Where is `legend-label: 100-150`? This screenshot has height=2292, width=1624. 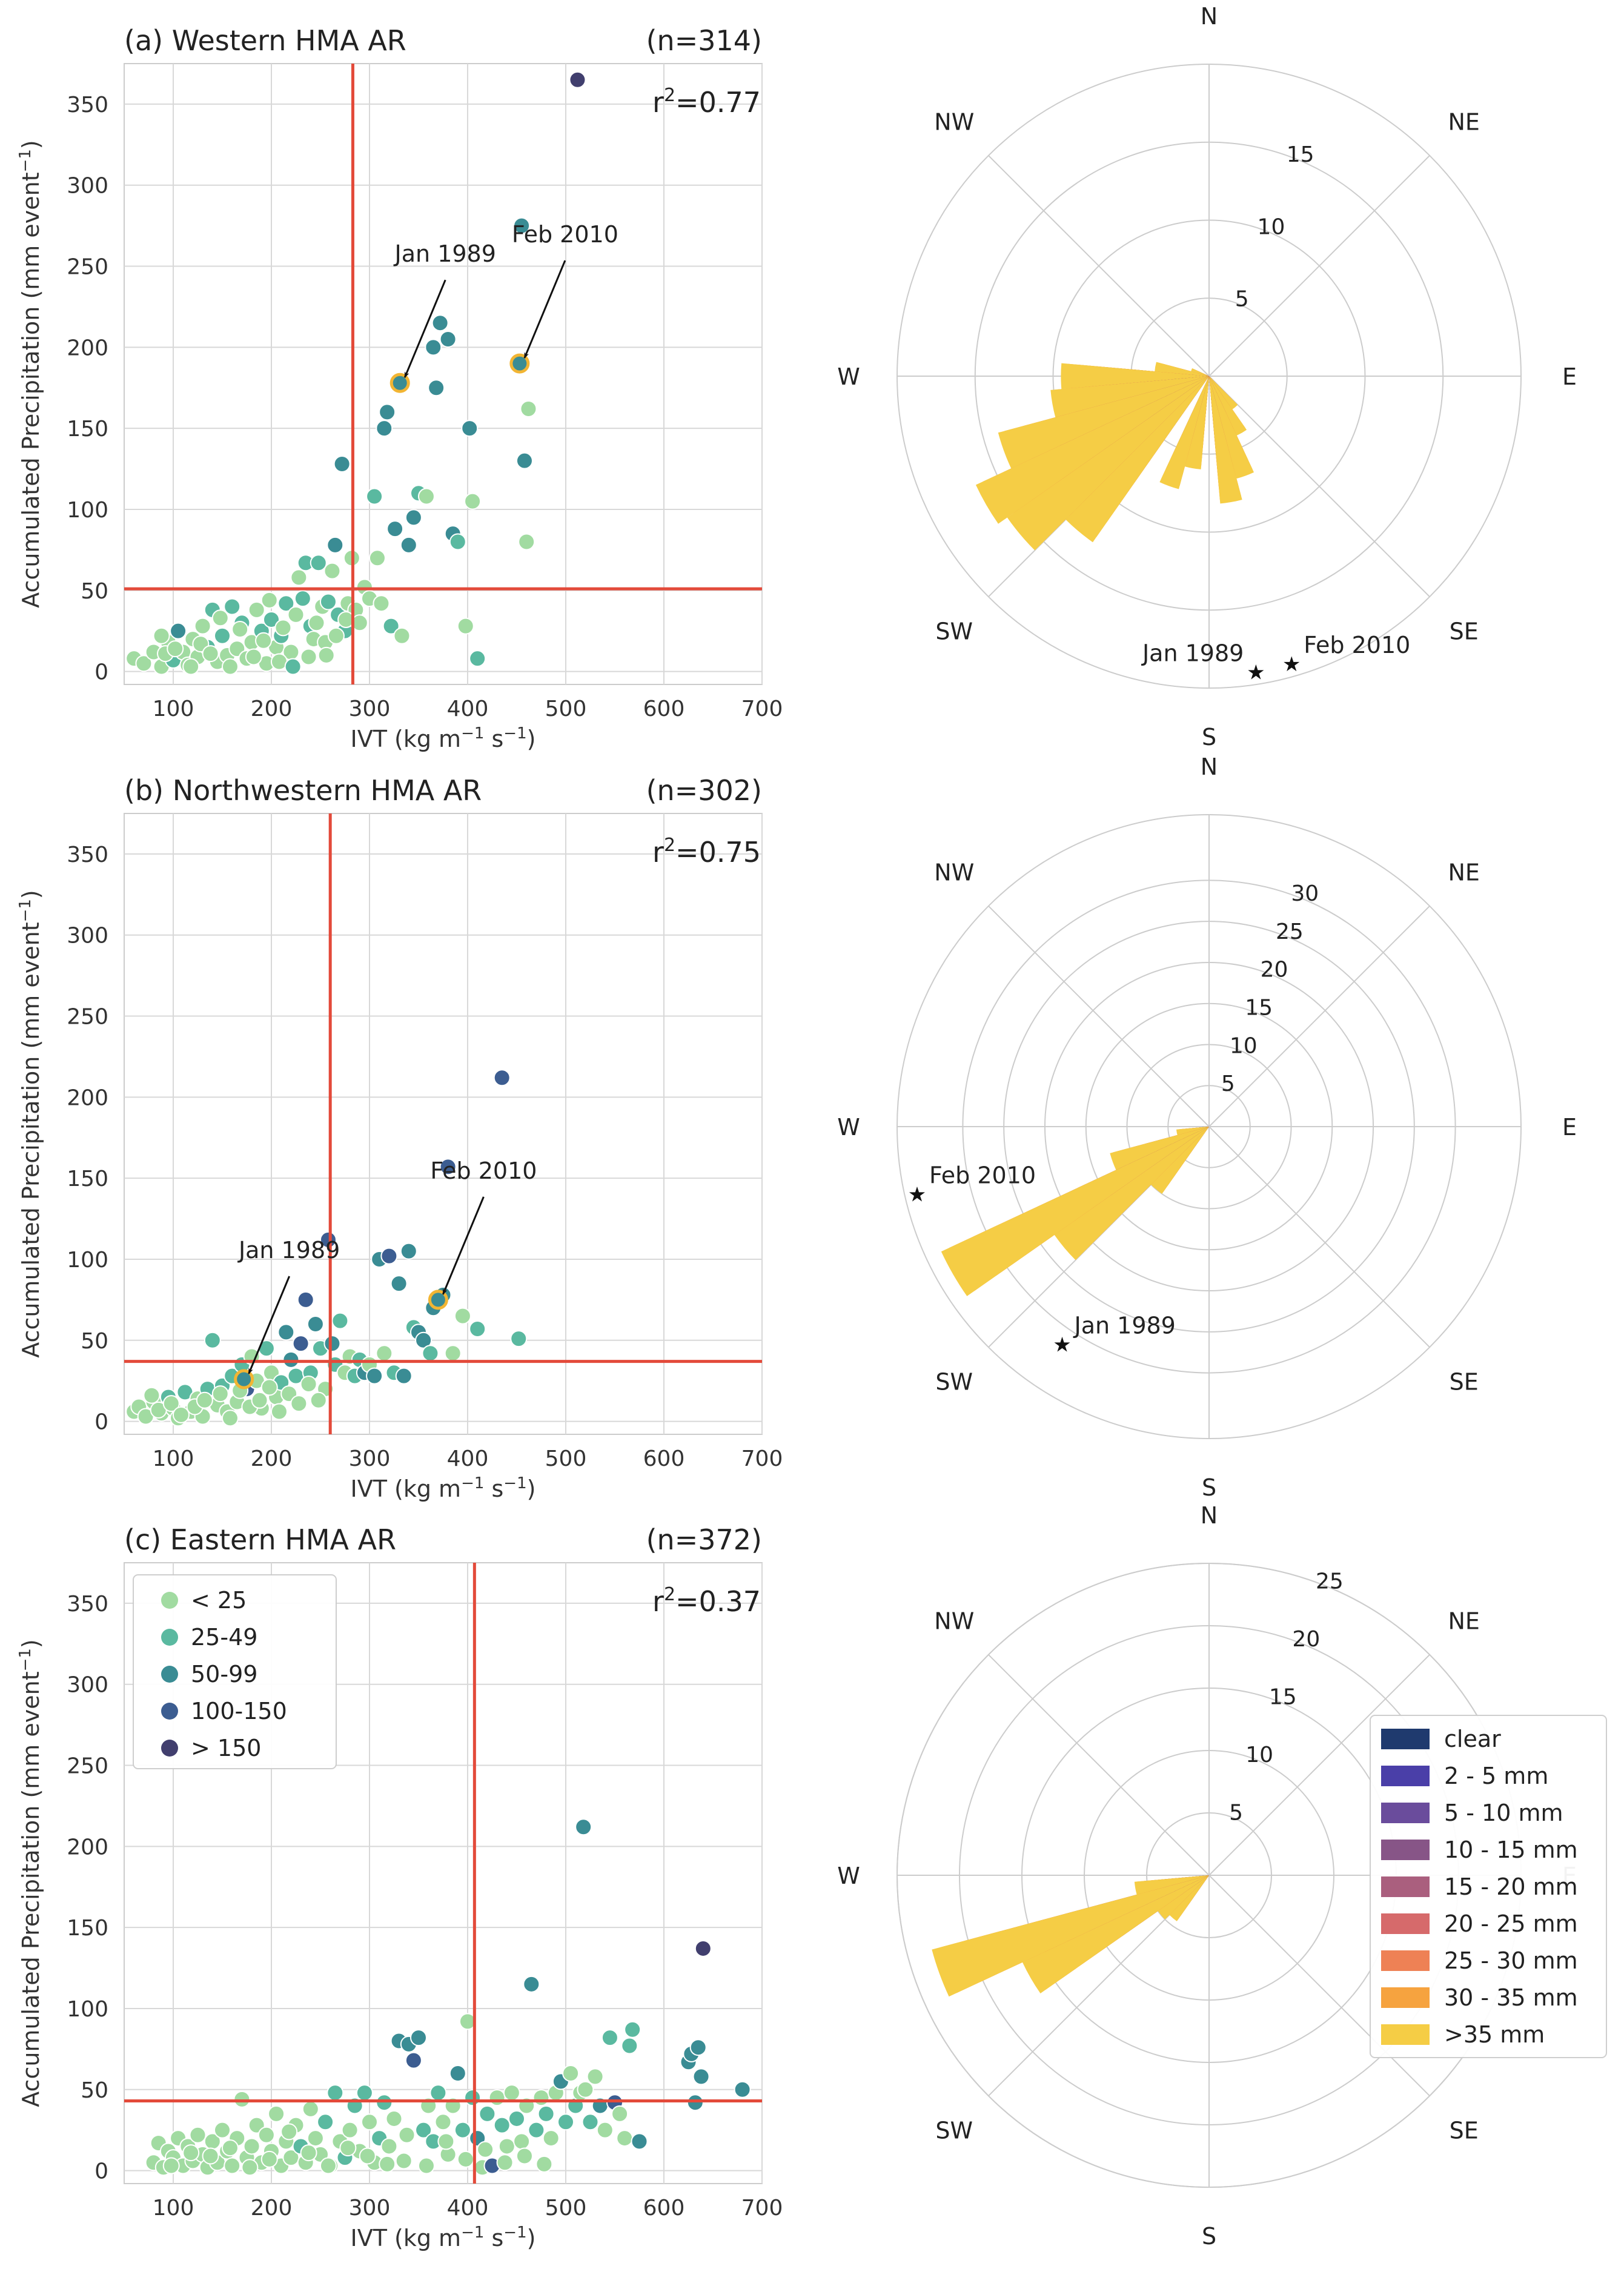 legend-label: 100-150 is located at coordinates (239, 1711).